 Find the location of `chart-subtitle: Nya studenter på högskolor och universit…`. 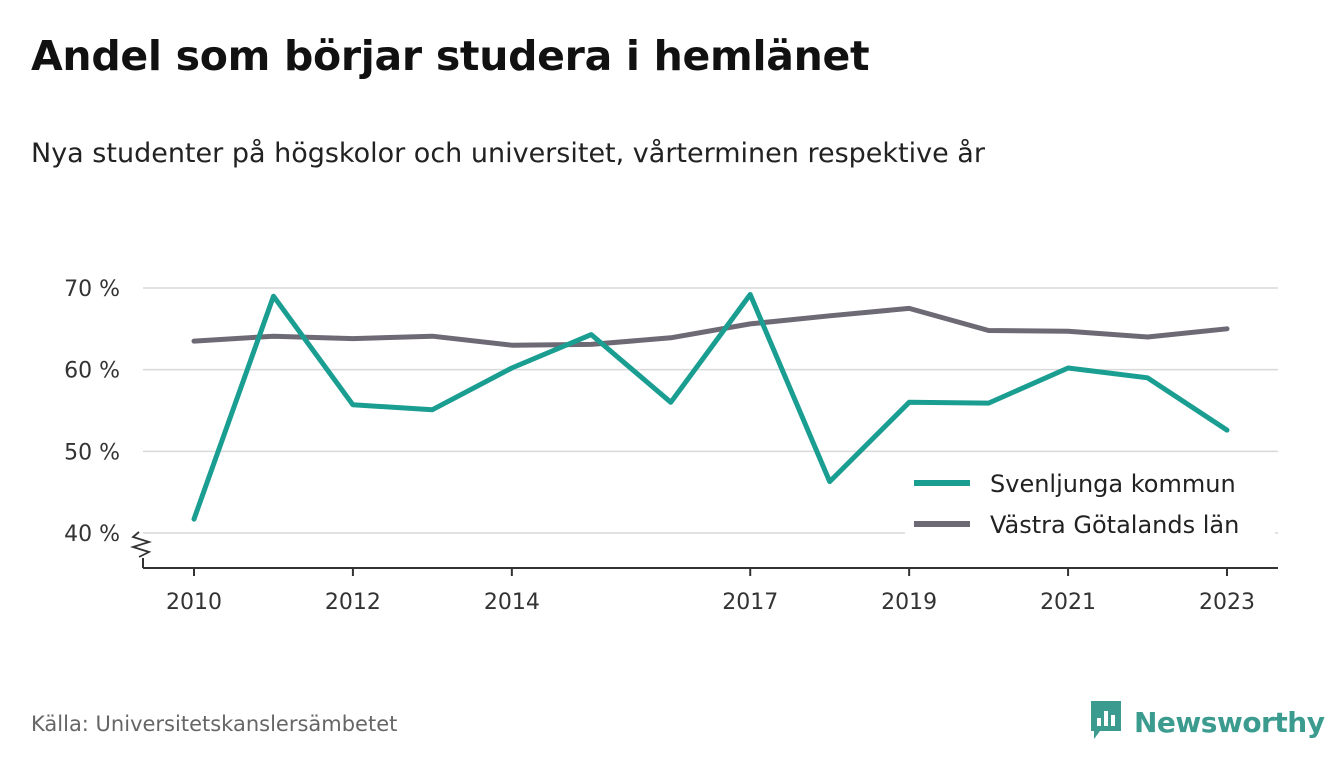

chart-subtitle: Nya studenter på högskolor och universit… is located at coordinates (508, 153).